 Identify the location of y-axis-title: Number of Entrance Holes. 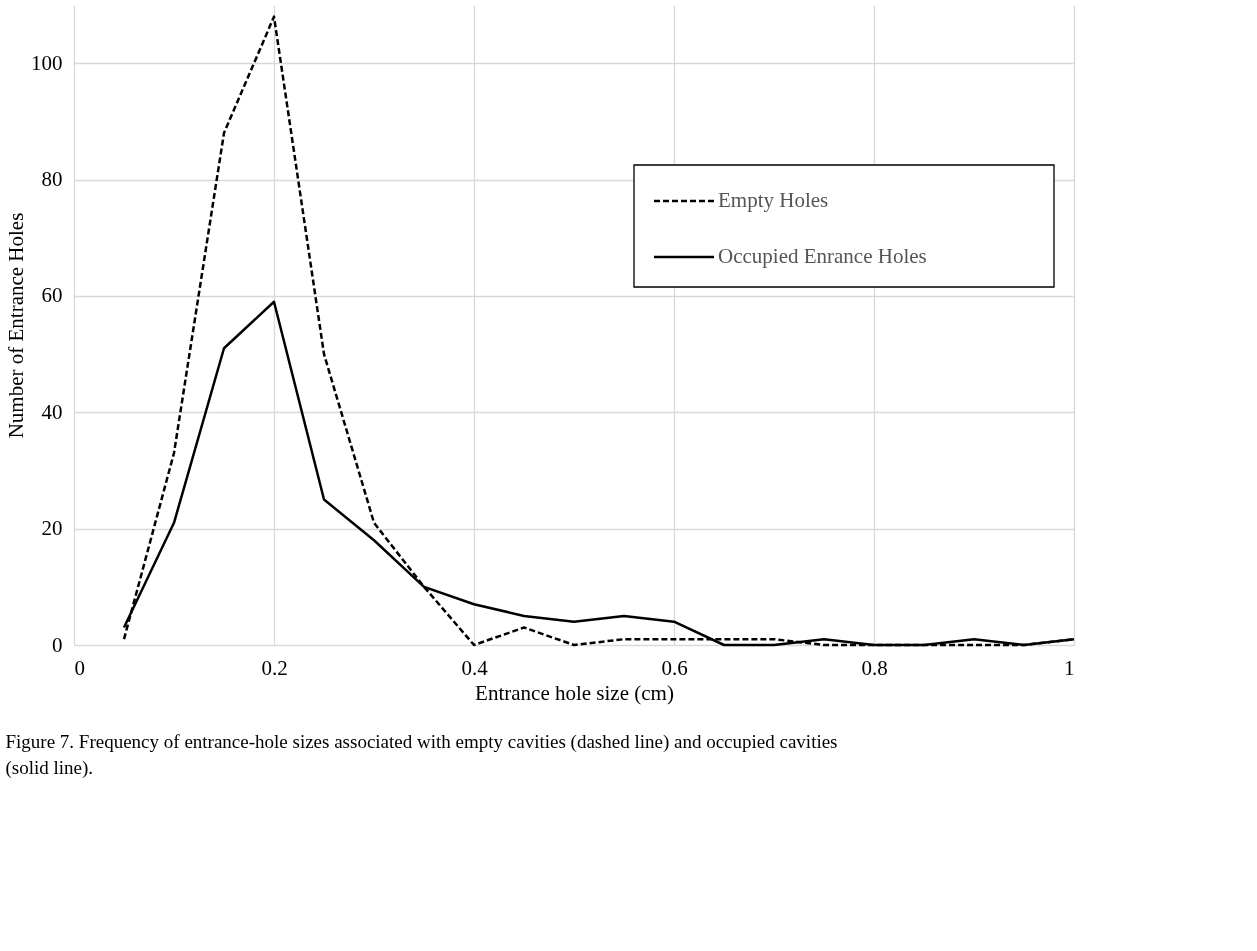
(16, 325).